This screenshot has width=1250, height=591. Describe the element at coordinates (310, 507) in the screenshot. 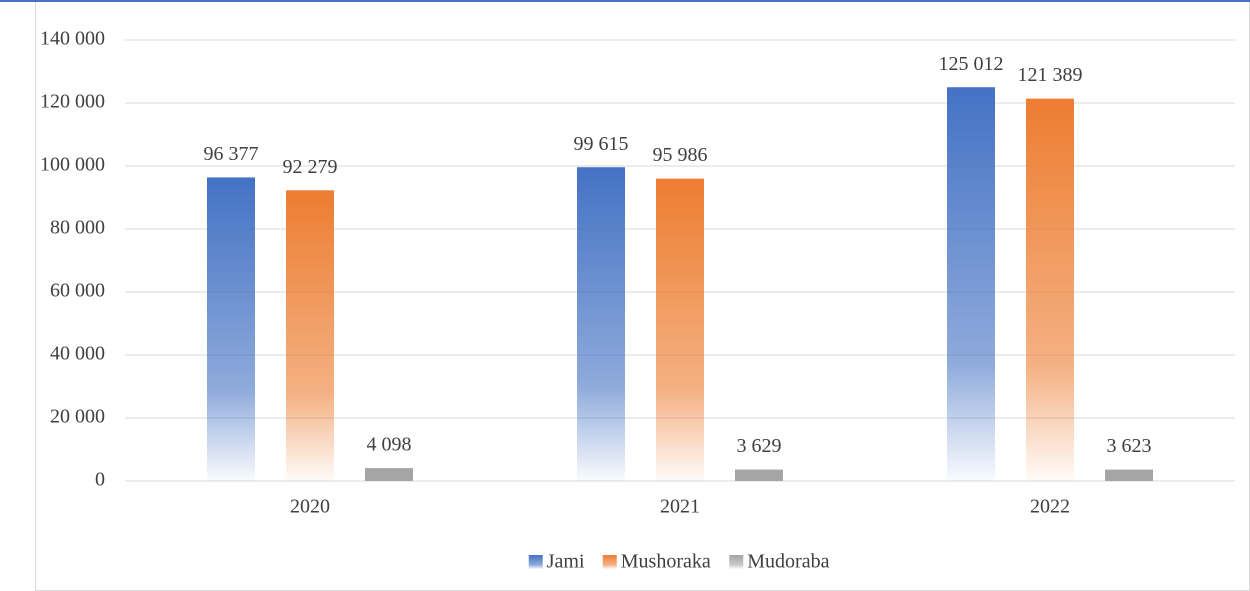

I see `x-tick-label: 2020` at that location.